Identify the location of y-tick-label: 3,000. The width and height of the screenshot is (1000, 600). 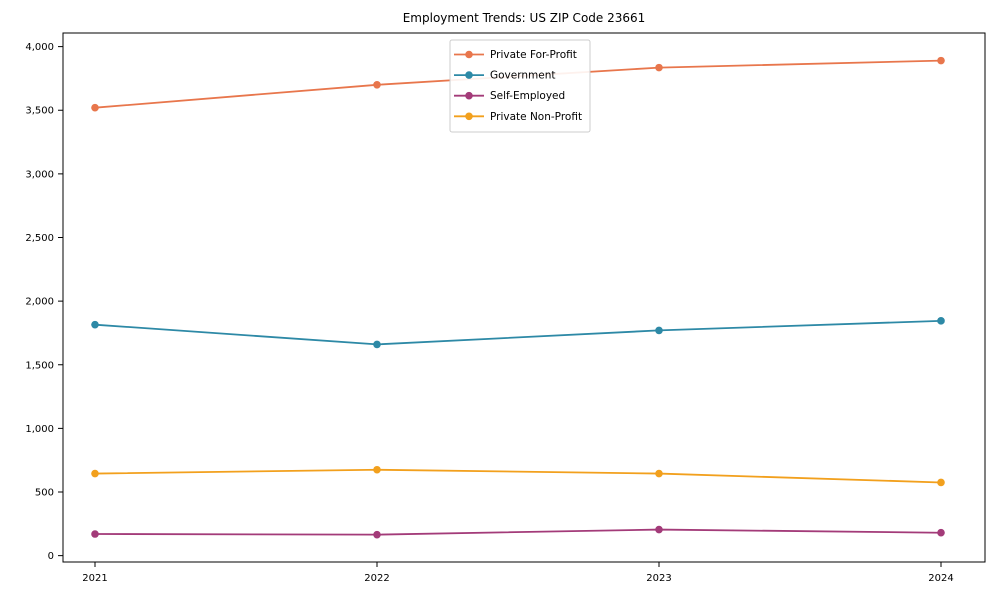
(39, 174).